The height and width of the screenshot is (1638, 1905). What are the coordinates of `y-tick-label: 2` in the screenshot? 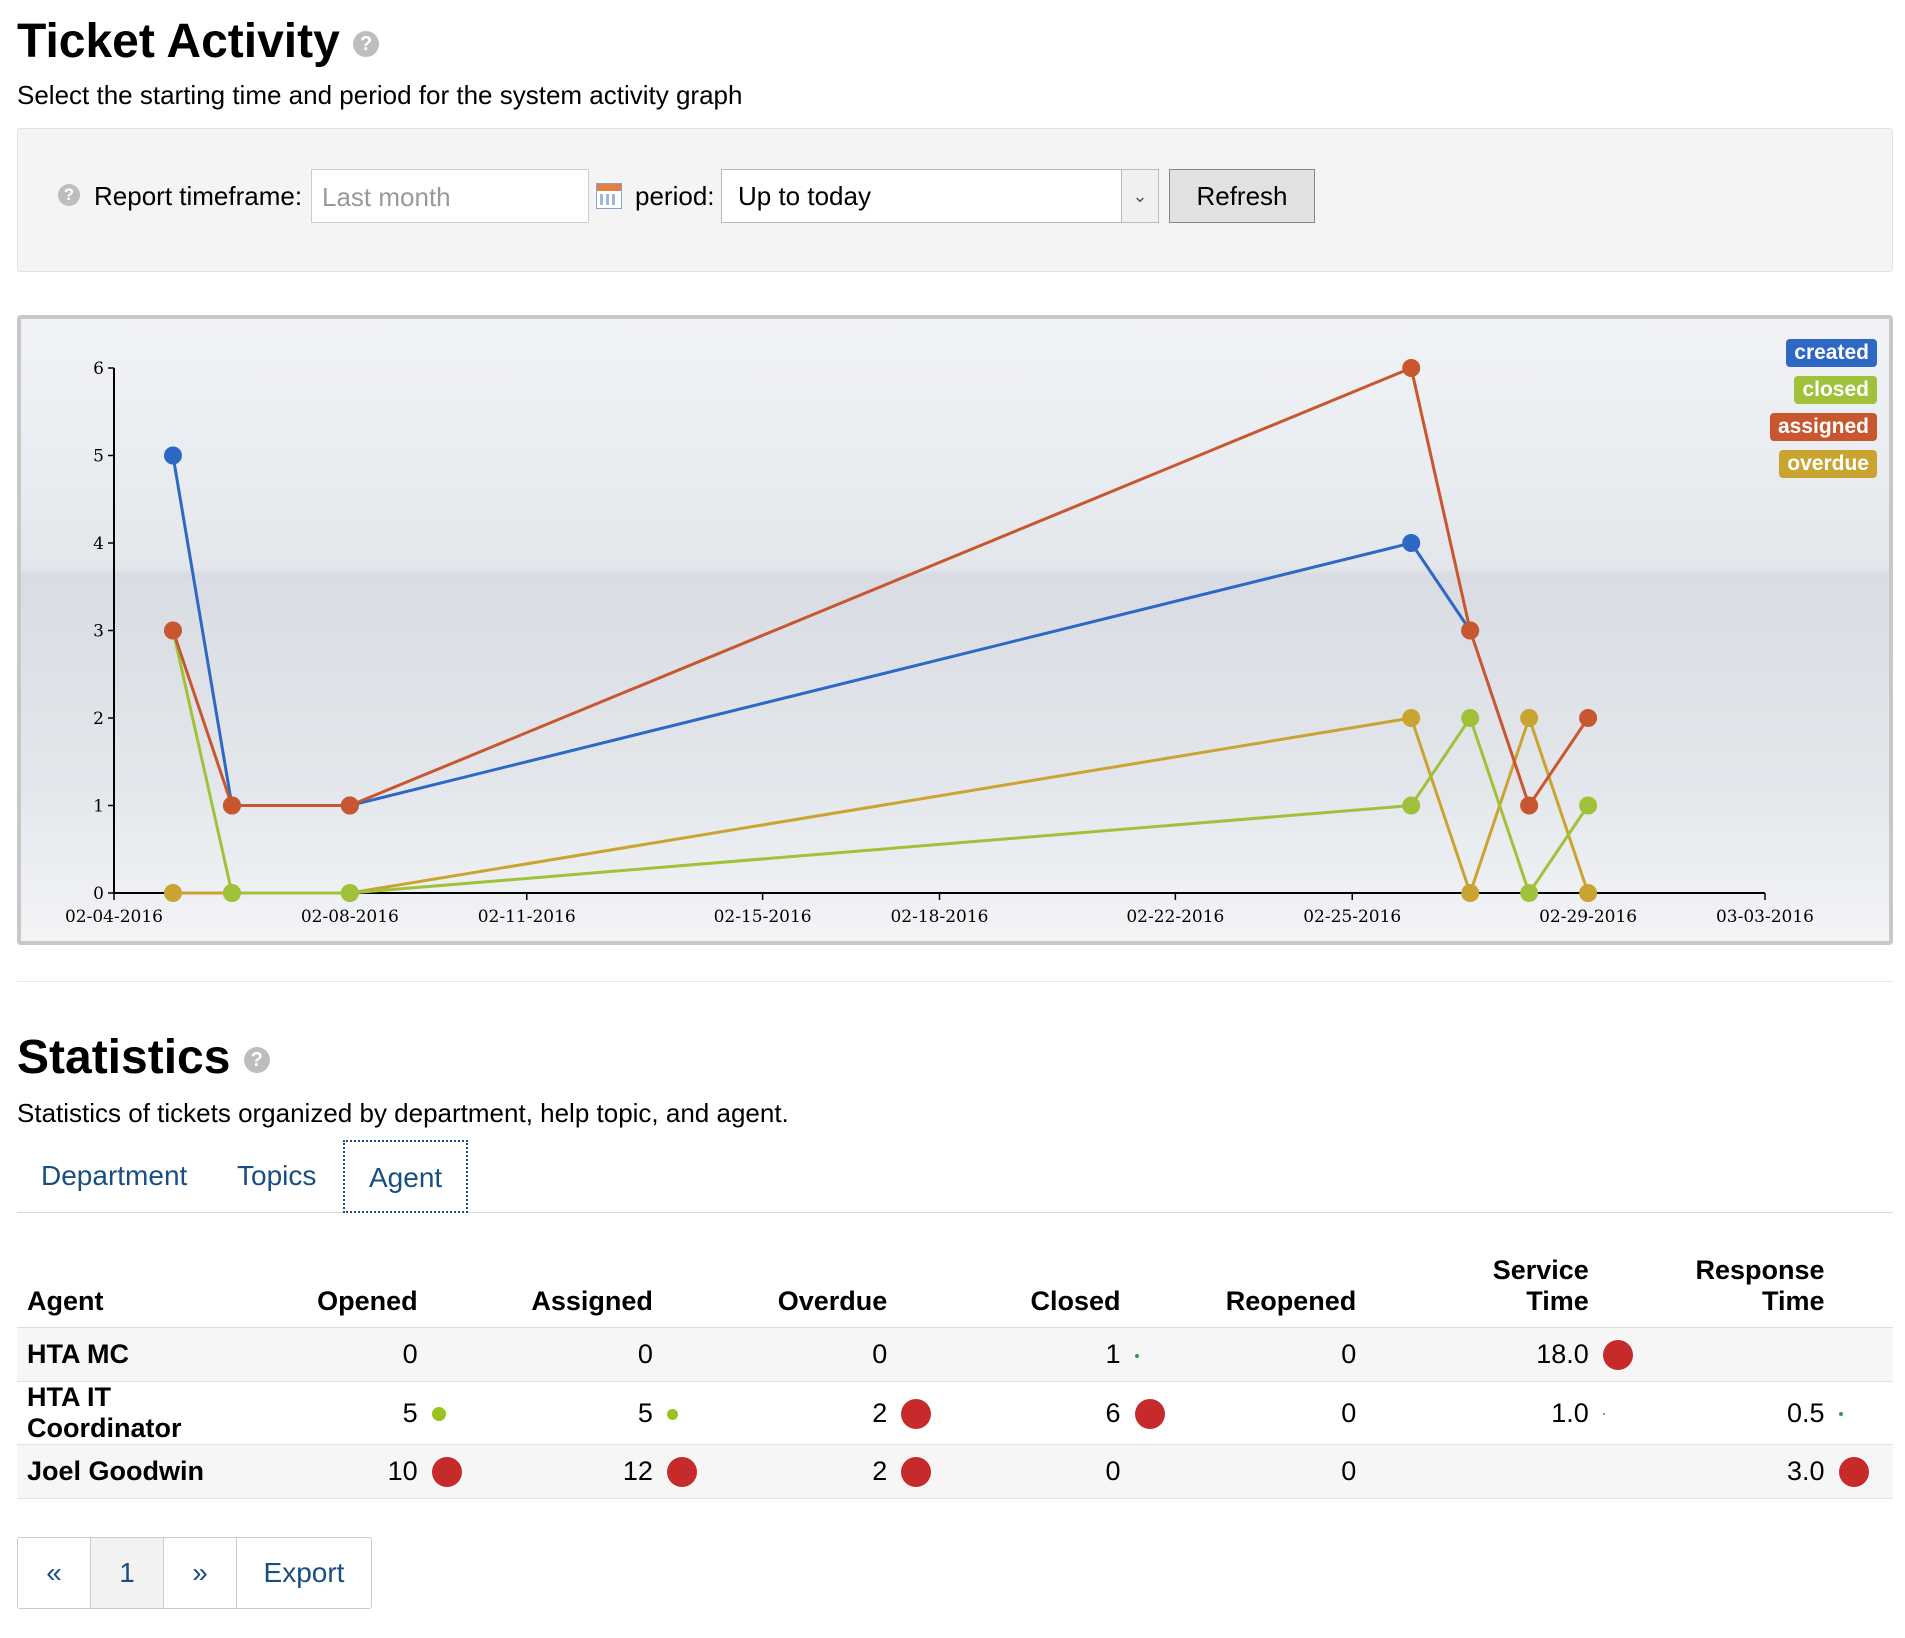 It's located at (98, 719).